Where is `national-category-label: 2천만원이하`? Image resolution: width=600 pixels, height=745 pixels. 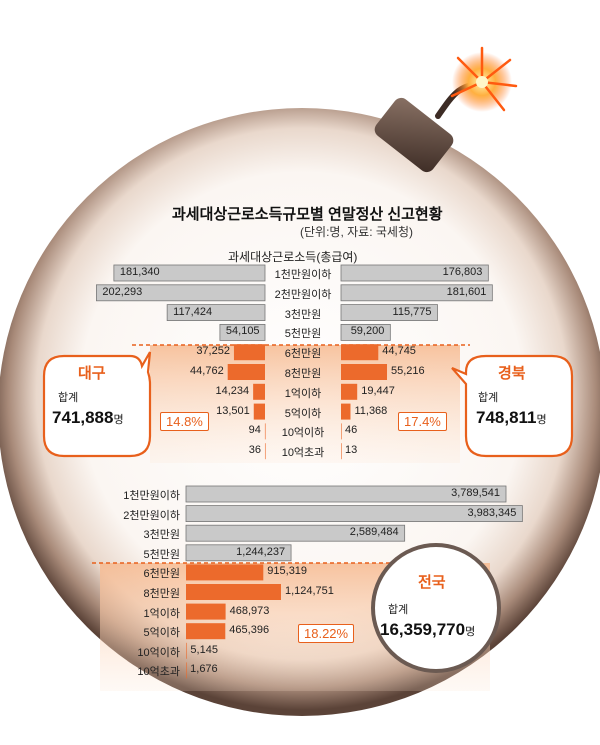 national-category-label: 2천만원이하 is located at coordinates (151, 515).